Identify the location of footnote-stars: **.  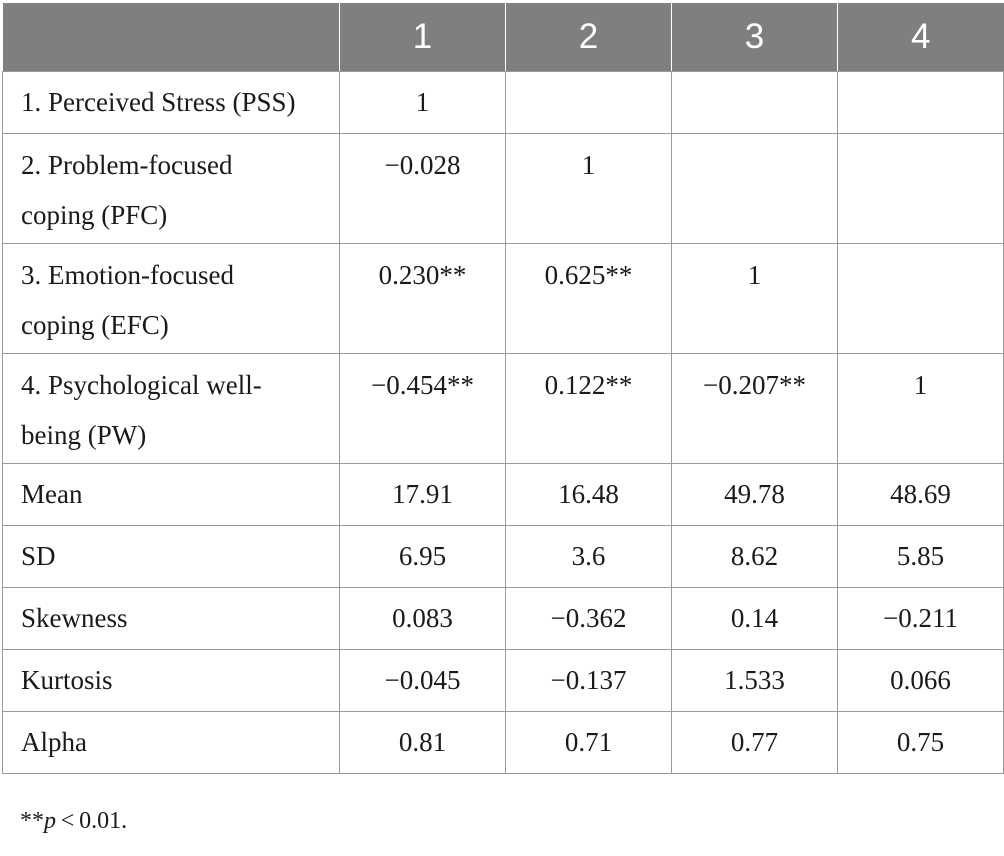
(32, 821).